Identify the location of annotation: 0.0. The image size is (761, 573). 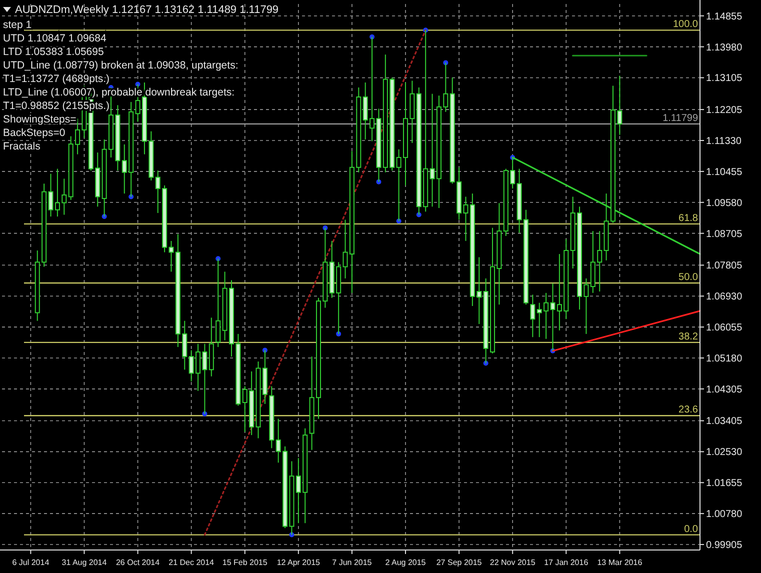
(691, 529).